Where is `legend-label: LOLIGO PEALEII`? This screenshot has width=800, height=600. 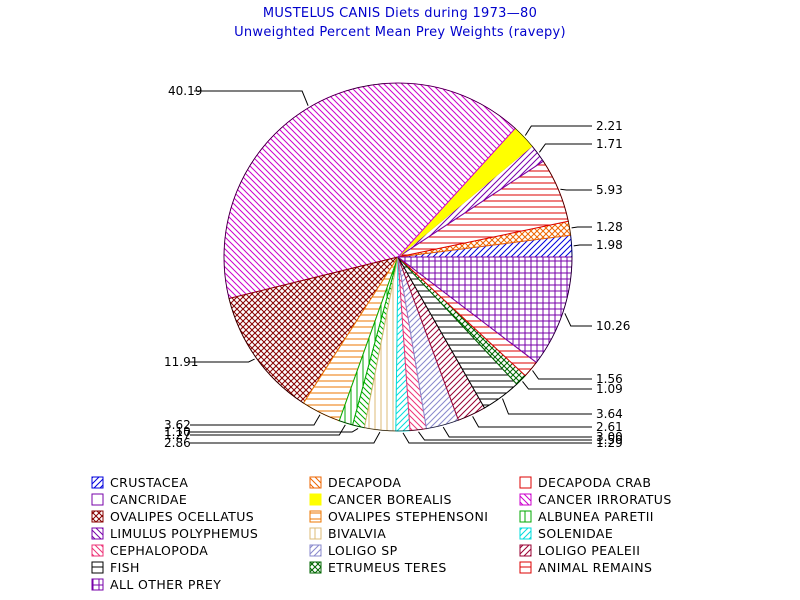 legend-label: LOLIGO PEALEII is located at coordinates (589, 550).